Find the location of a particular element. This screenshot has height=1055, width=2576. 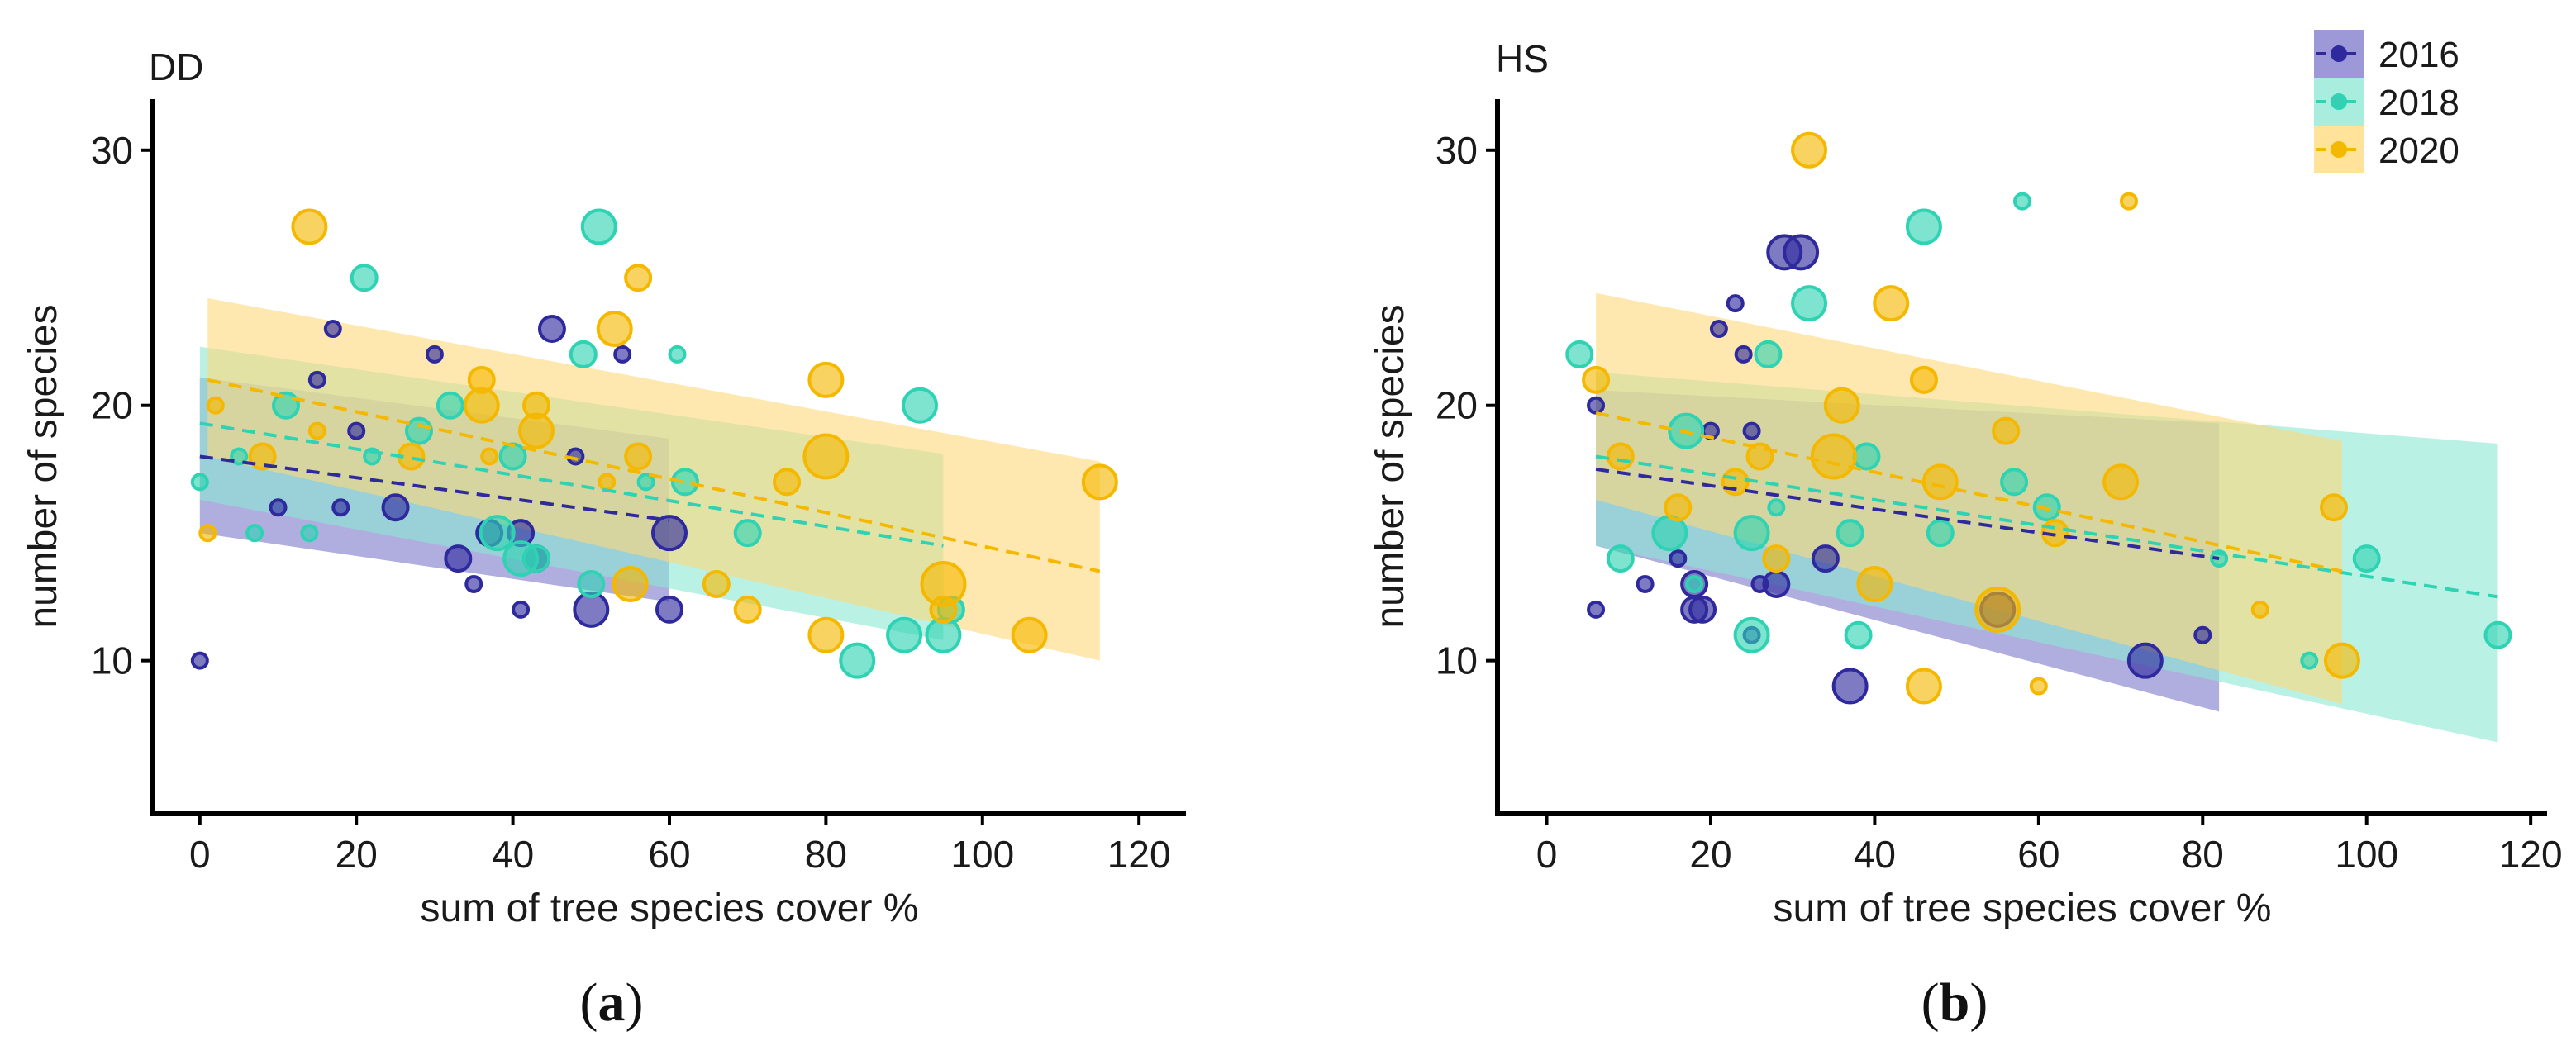

chart-title: DD is located at coordinates (176, 66).